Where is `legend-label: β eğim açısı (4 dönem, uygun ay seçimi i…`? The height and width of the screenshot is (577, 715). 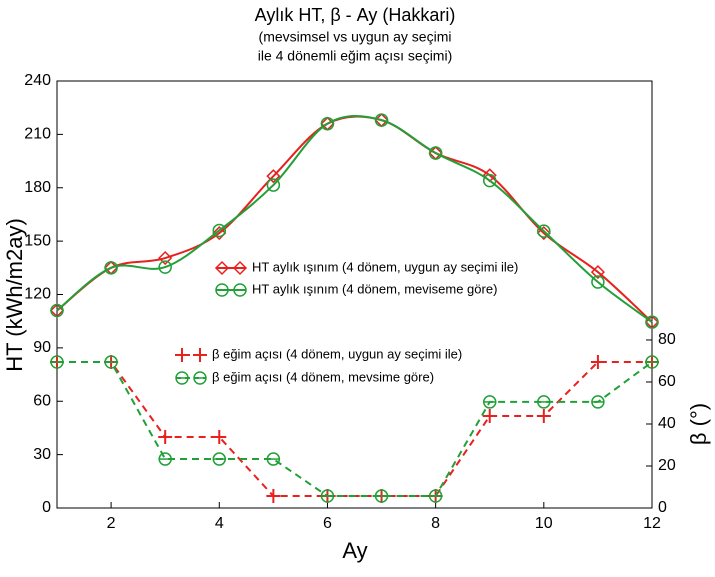
legend-label: β eğim açısı (4 dönem, uygun ay seçimi i… is located at coordinates (337, 353).